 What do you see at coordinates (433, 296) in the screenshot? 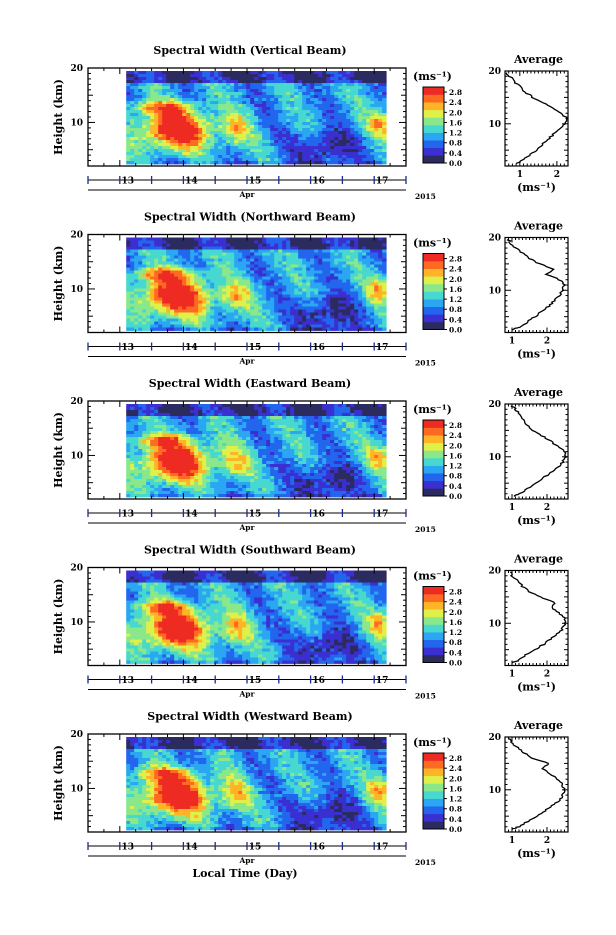
I see `colorbar-swatch` at bounding box center [433, 296].